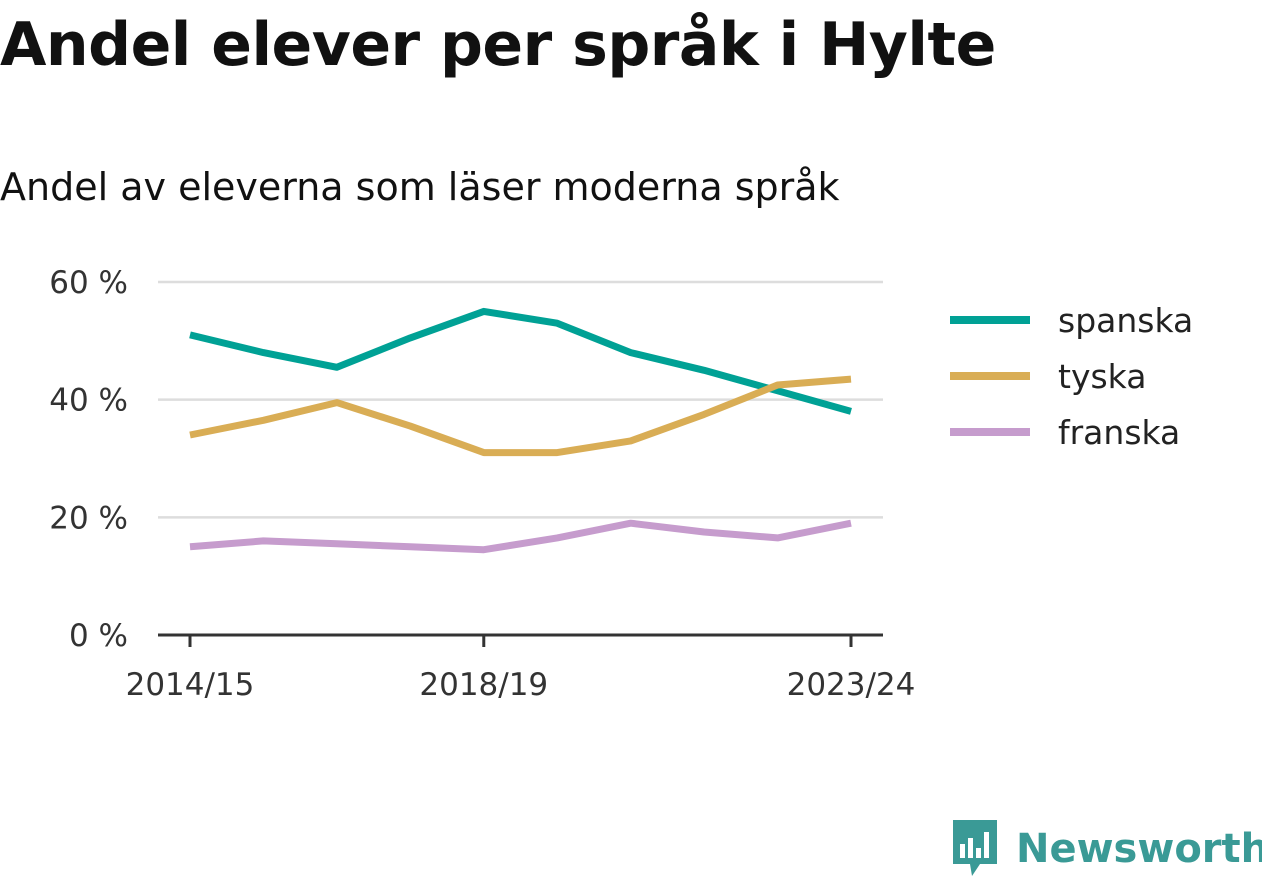 Image resolution: width=1262 pixels, height=880 pixels. What do you see at coordinates (483, 685) in the screenshot?
I see `x-tick-label: 2018/19` at bounding box center [483, 685].